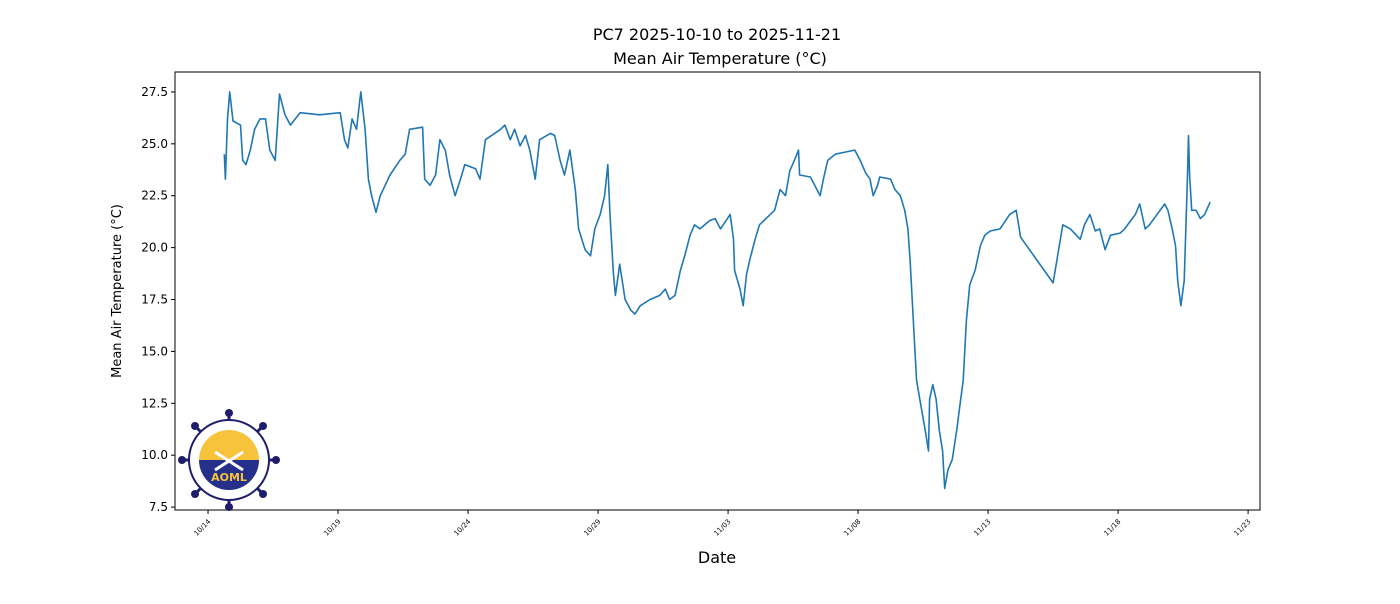 This screenshot has height=604, width=1400. What do you see at coordinates (154, 248) in the screenshot?
I see `y-tick-label: 20.0` at bounding box center [154, 248].